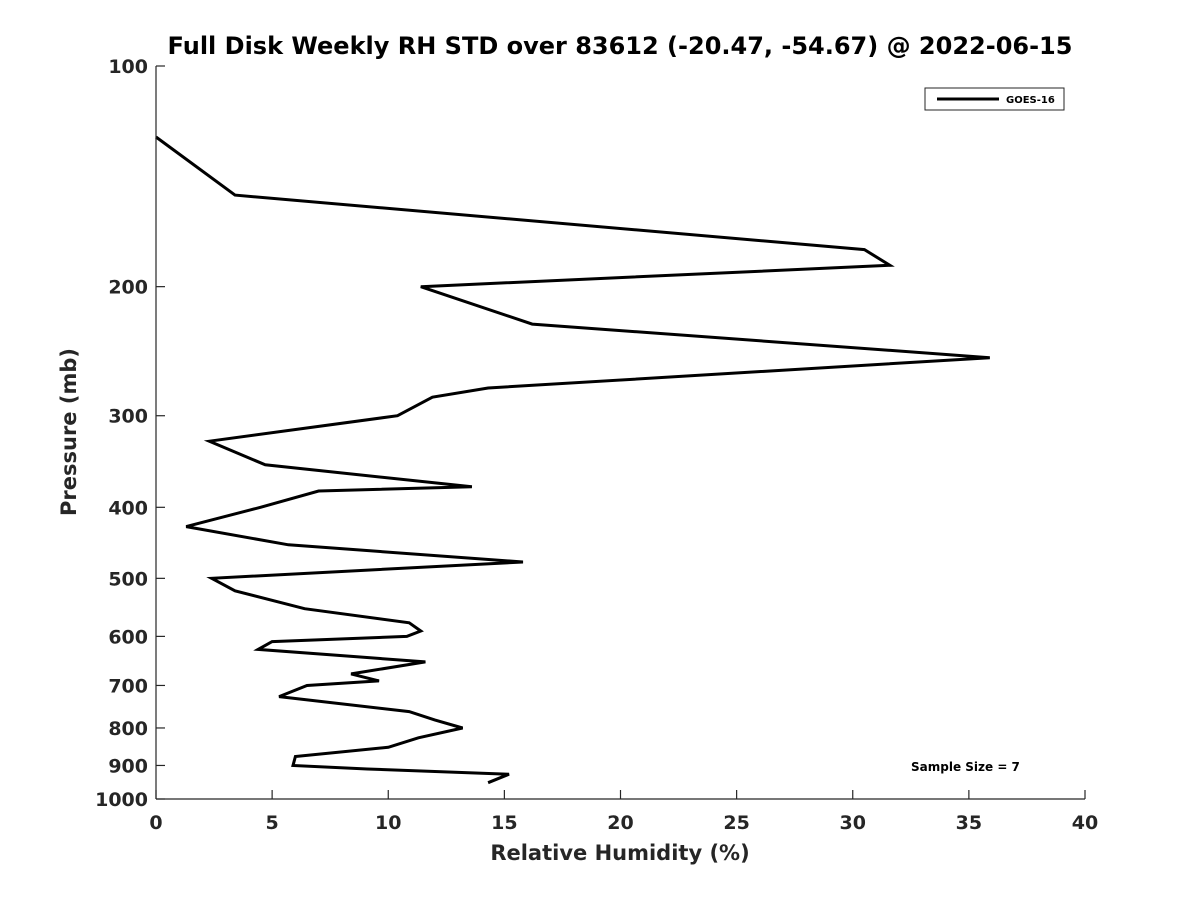  I want to click on y-tick-label: 900, so click(128, 766).